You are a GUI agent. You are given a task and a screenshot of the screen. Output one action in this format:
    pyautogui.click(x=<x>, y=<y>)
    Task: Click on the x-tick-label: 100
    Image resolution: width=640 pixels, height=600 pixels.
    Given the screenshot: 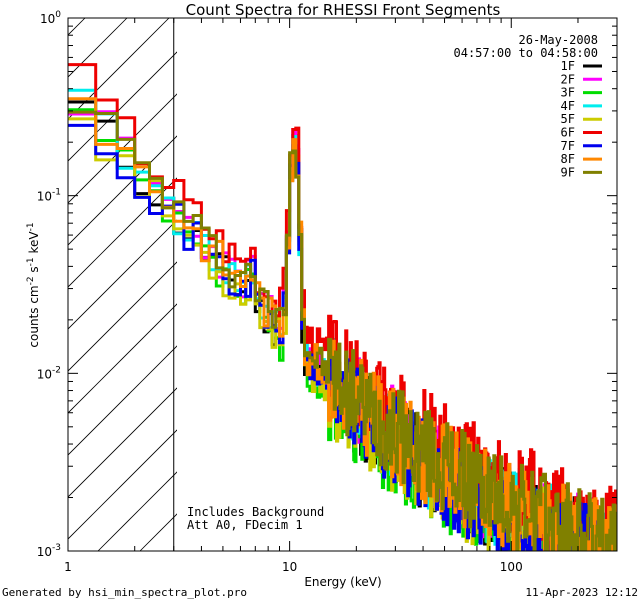 What is the action you would take?
    pyautogui.click(x=511, y=567)
    